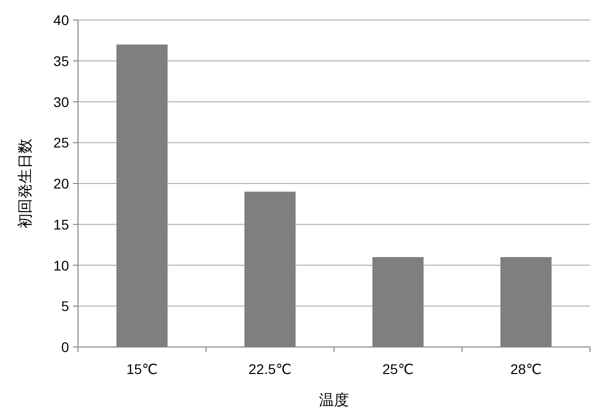 The width and height of the screenshot is (595, 410). Describe the element at coordinates (61, 184) in the screenshot. I see `y-tick-label: 20` at that location.